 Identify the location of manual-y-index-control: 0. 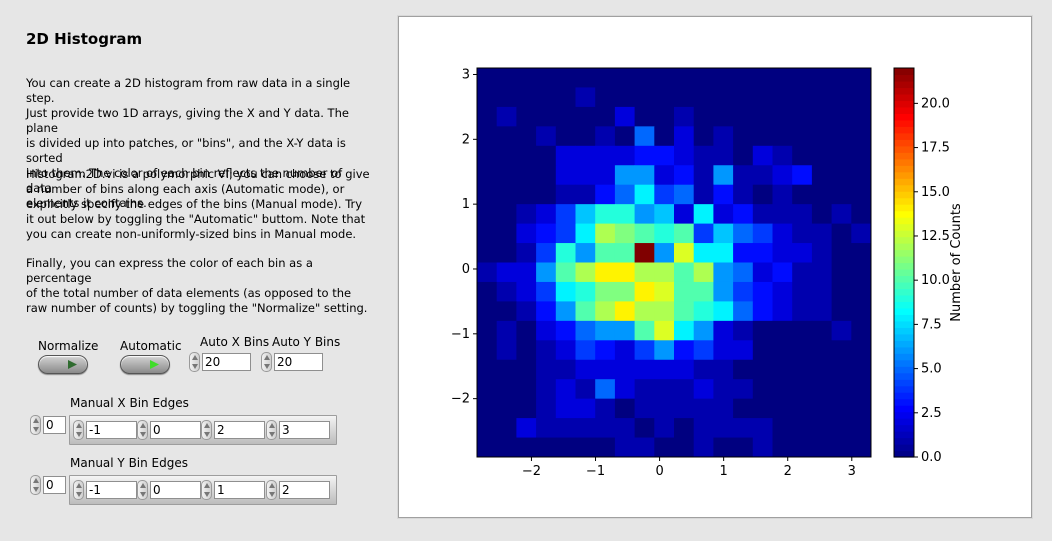
(48, 485).